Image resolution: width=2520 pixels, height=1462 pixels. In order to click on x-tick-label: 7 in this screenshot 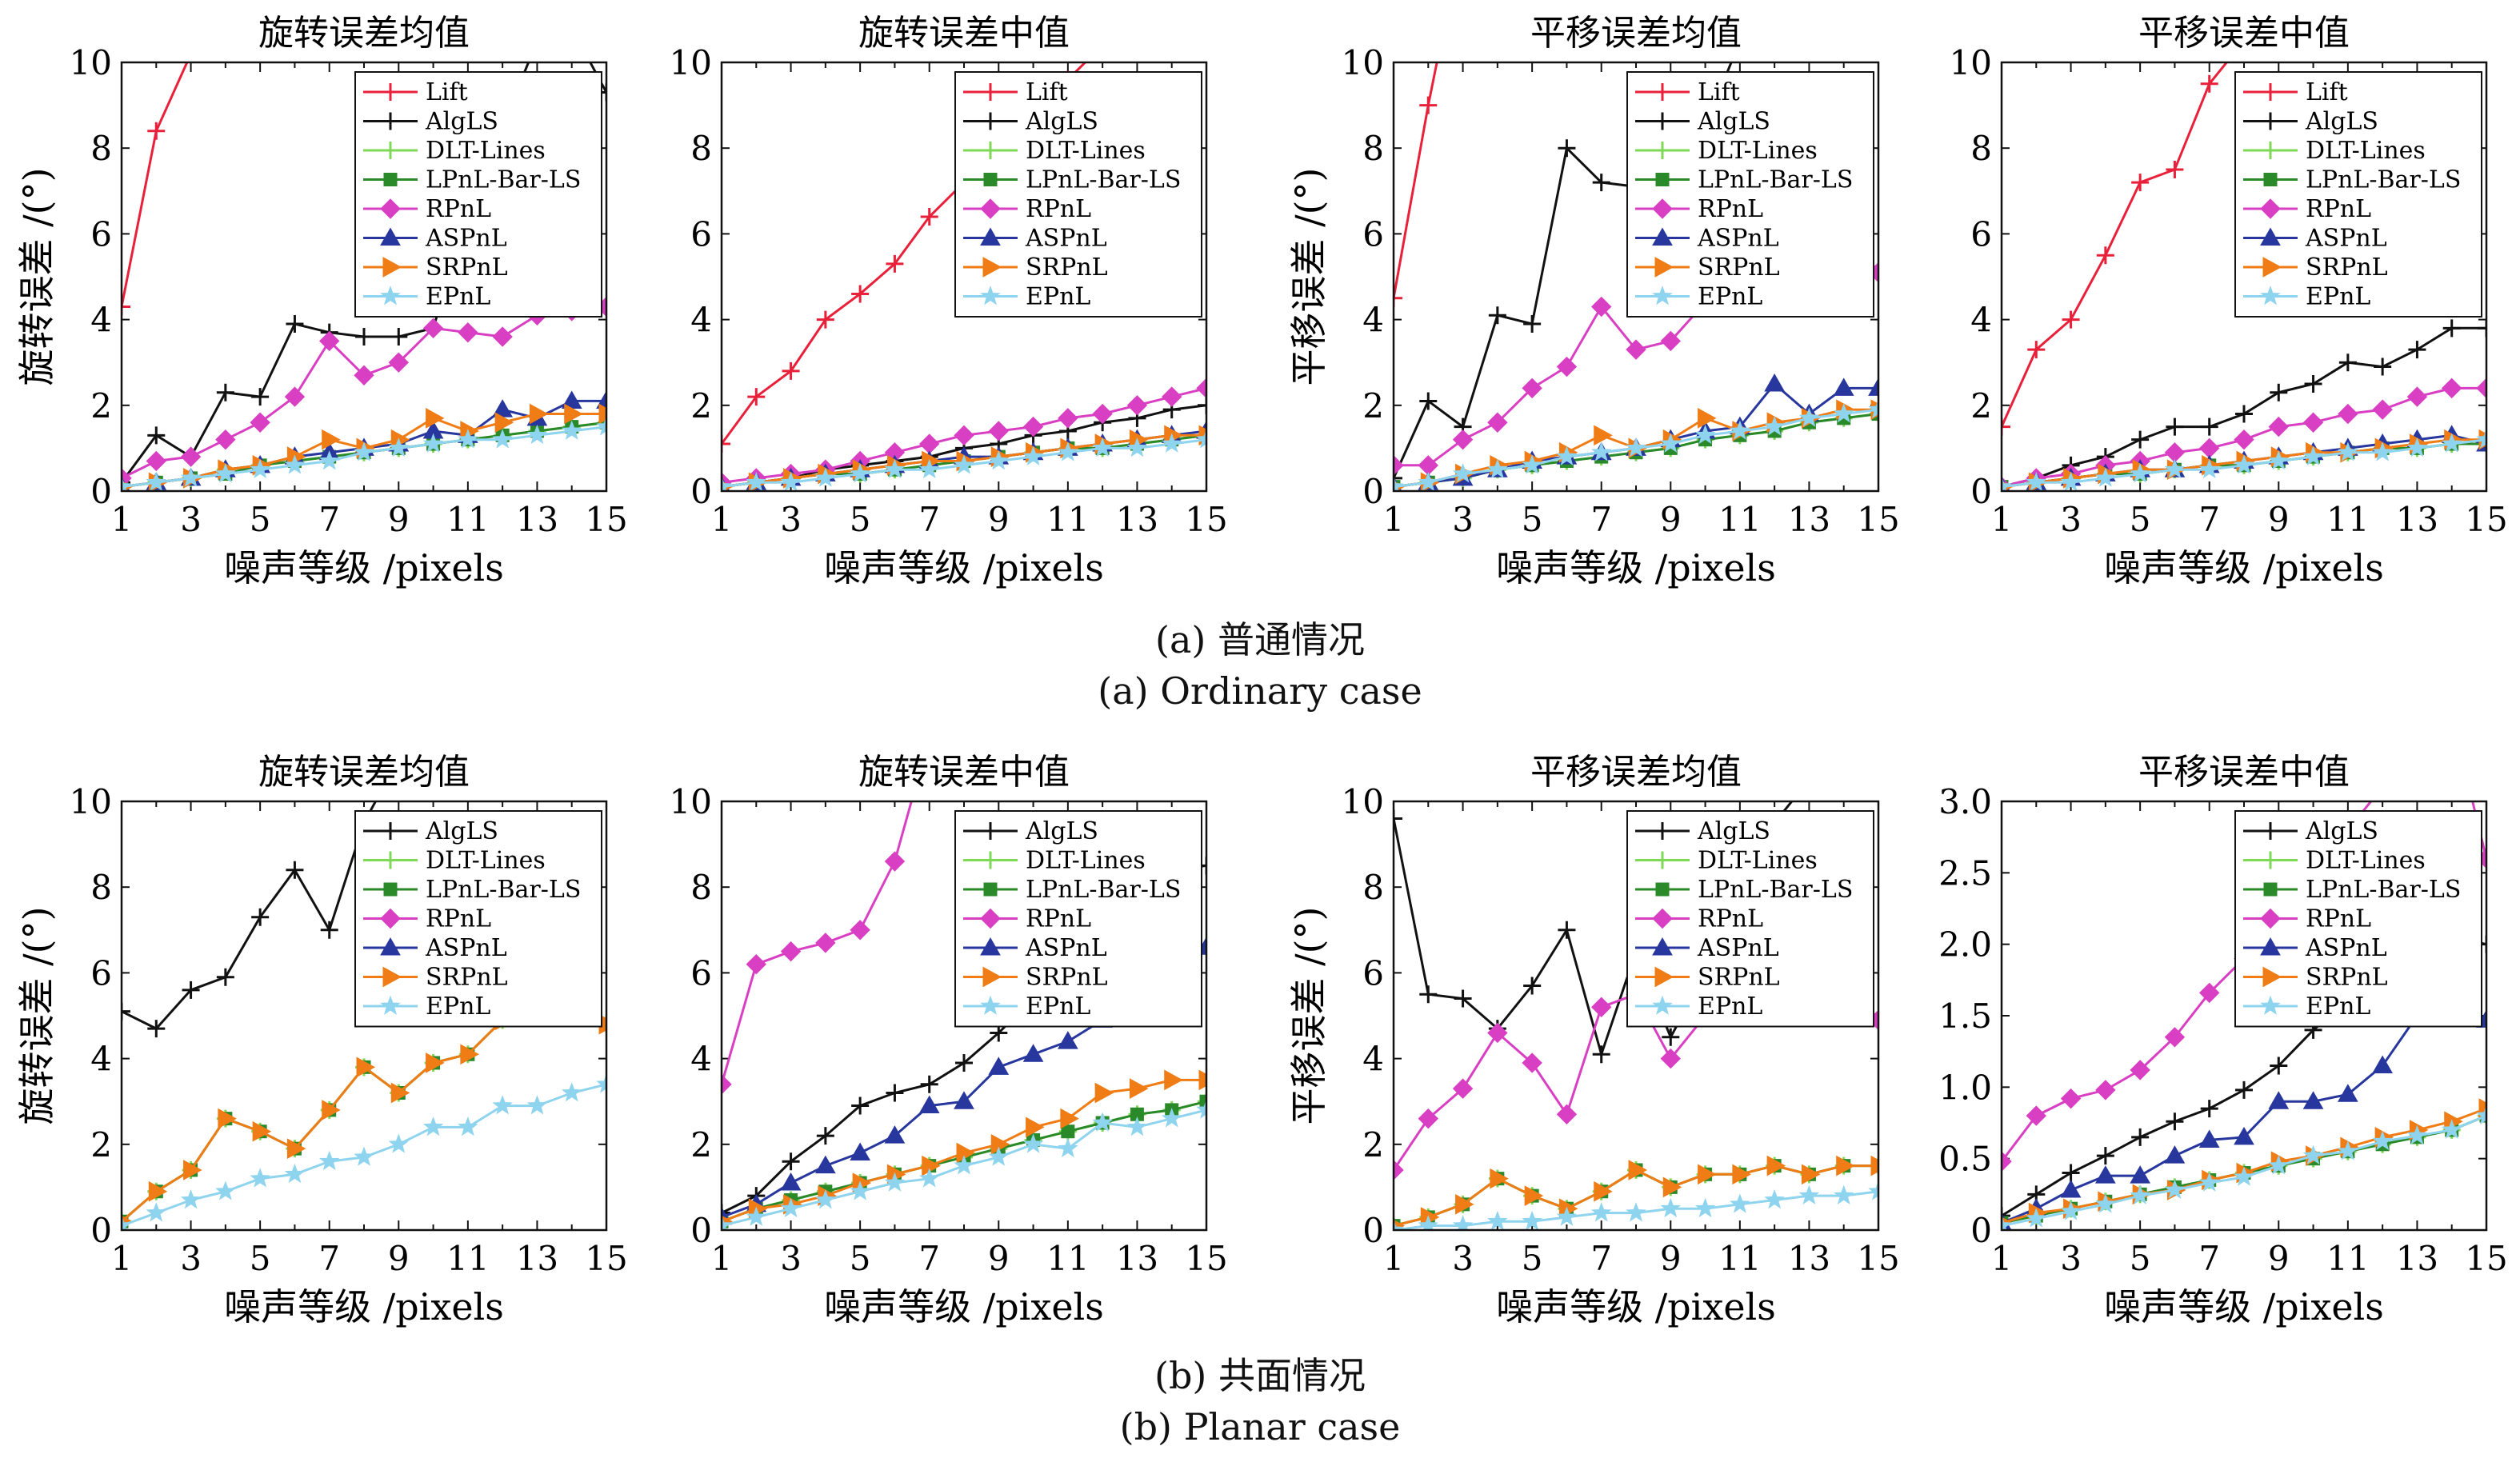, I will do `click(329, 1258)`.